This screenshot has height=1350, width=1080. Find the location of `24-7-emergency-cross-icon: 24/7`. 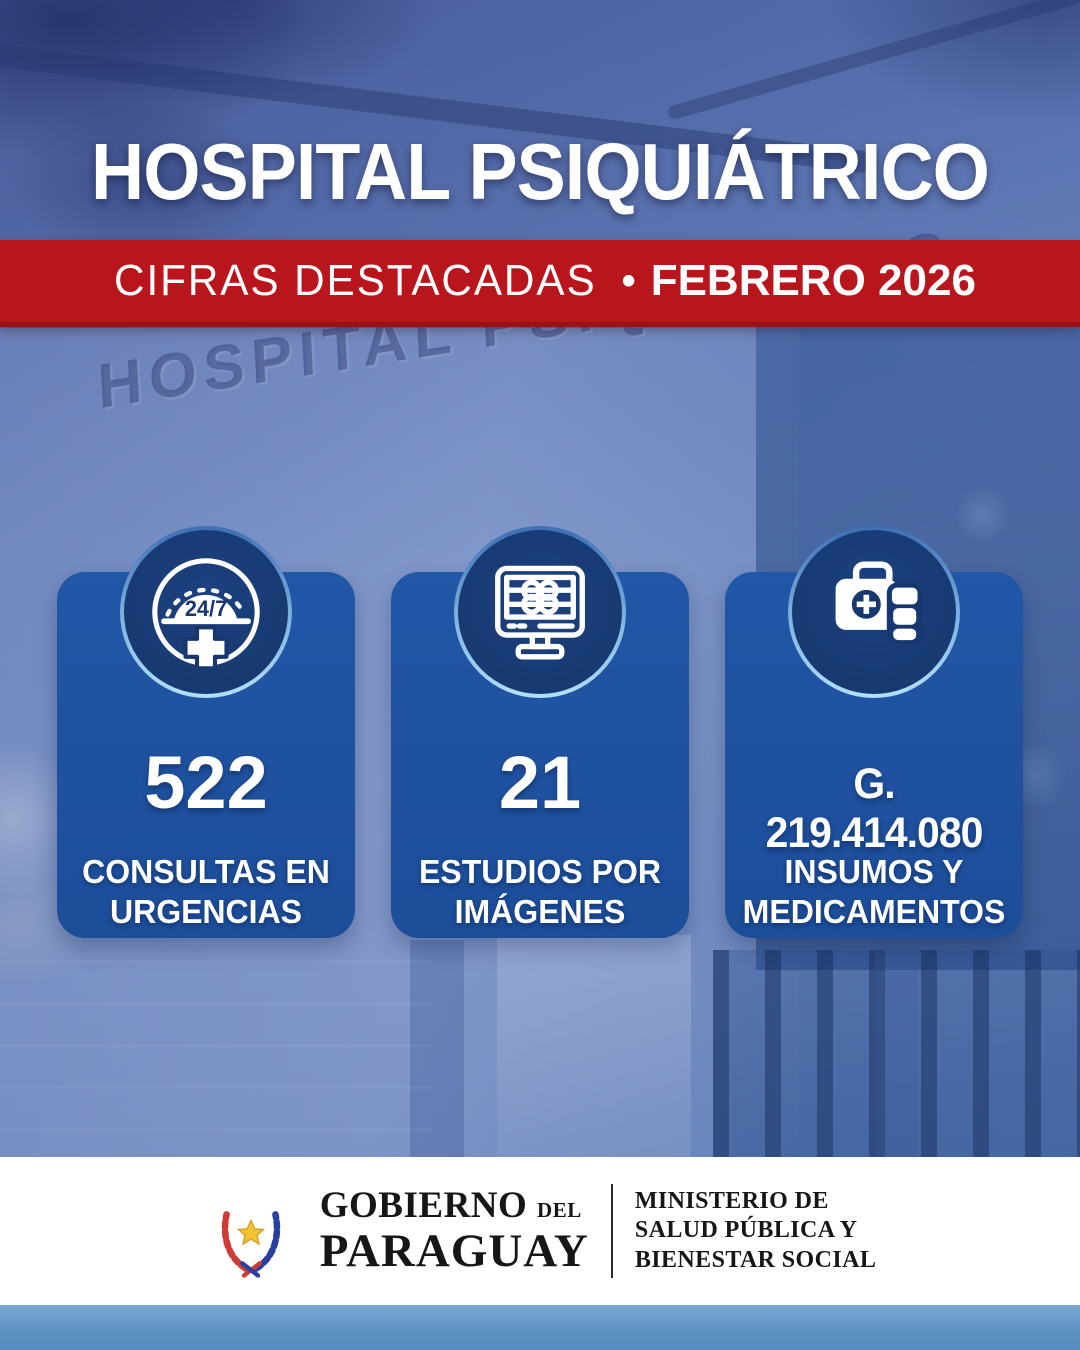

24-7-emergency-cross-icon: 24/7 is located at coordinates (206, 614).